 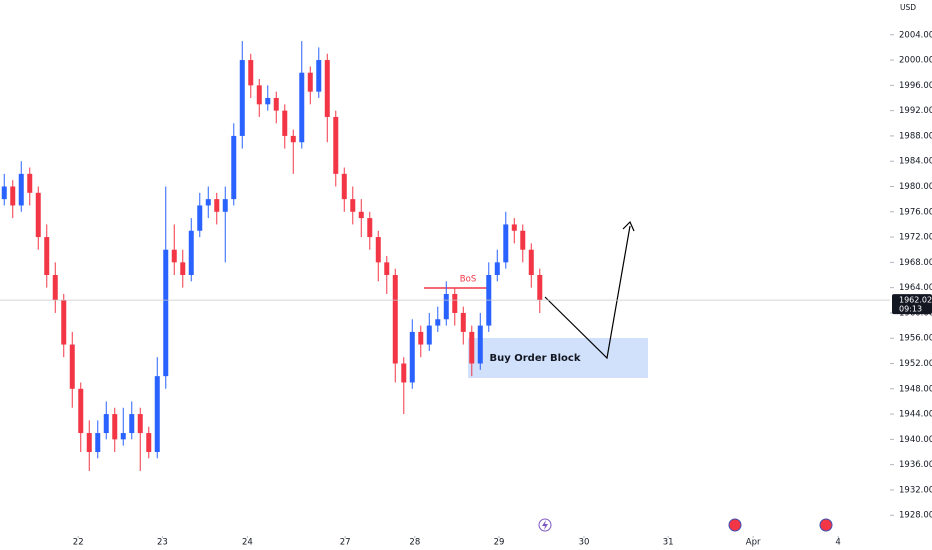 What do you see at coordinates (534, 358) in the screenshot?
I see `order-block-label: Buy Order Block` at bounding box center [534, 358].